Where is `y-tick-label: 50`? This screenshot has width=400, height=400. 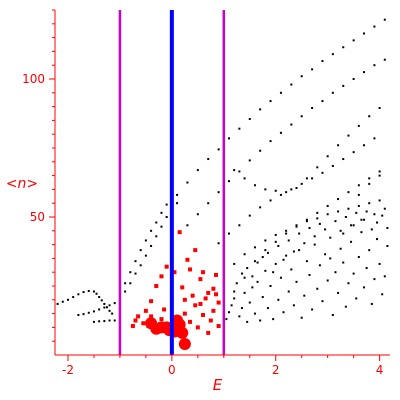
y-tick-label: 50 is located at coordinates (37, 217).